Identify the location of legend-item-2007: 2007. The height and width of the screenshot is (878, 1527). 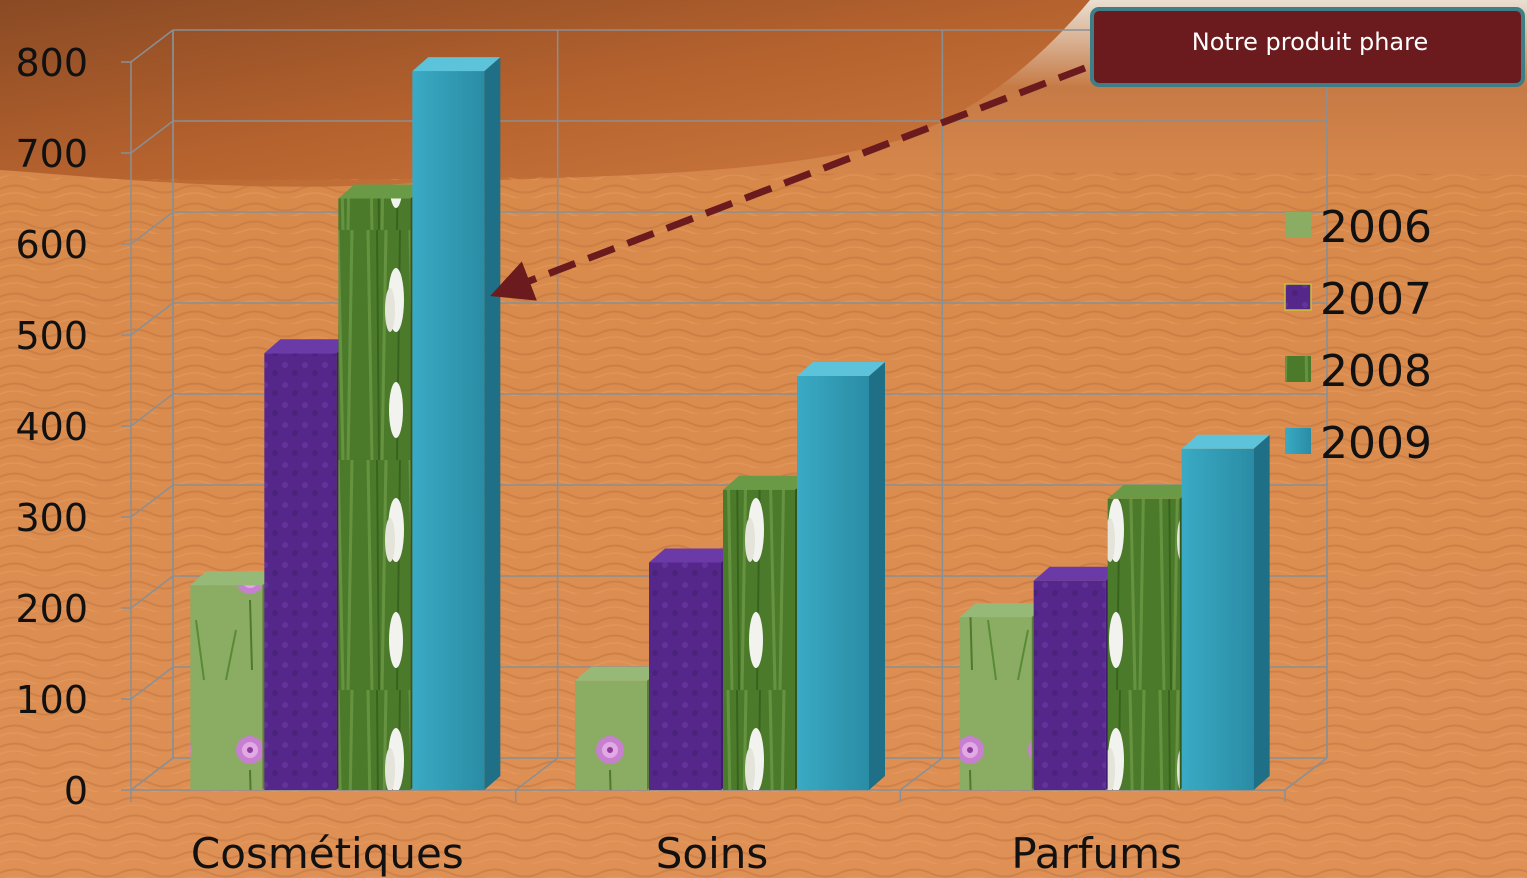
(1358, 299).